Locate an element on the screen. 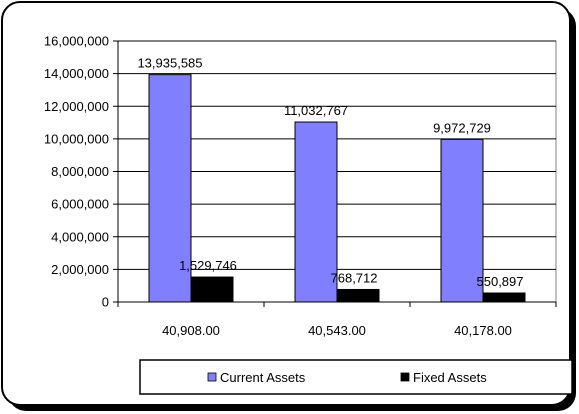 Image resolution: width=579 pixels, height=414 pixels. legend: Current Assets Fixed Assets is located at coordinates (356, 377).